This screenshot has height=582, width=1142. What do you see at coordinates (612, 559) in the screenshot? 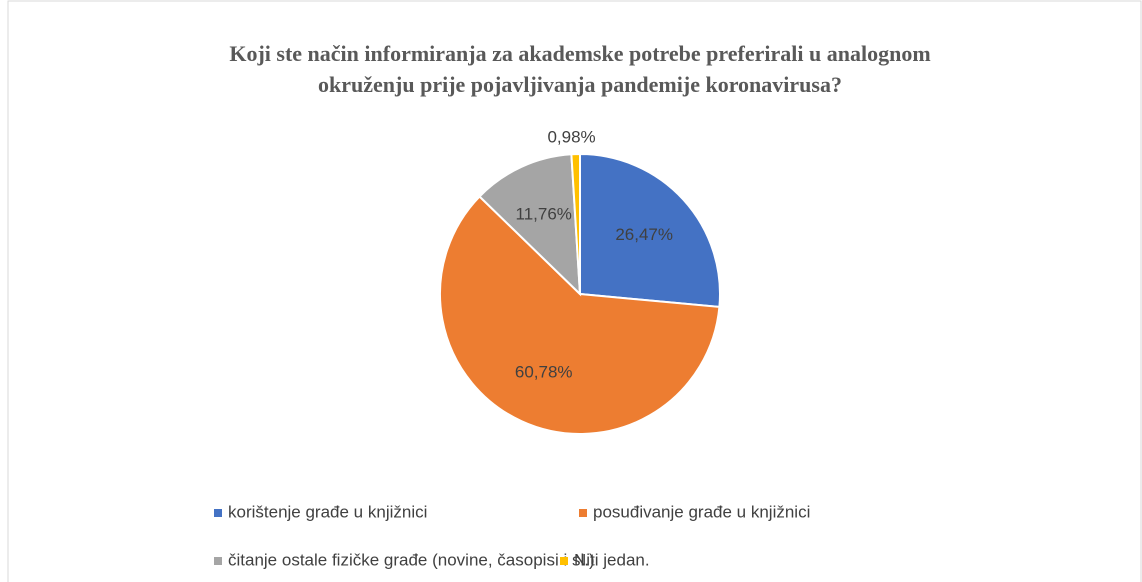
I see `legend-label: Niti jedan.` at bounding box center [612, 559].